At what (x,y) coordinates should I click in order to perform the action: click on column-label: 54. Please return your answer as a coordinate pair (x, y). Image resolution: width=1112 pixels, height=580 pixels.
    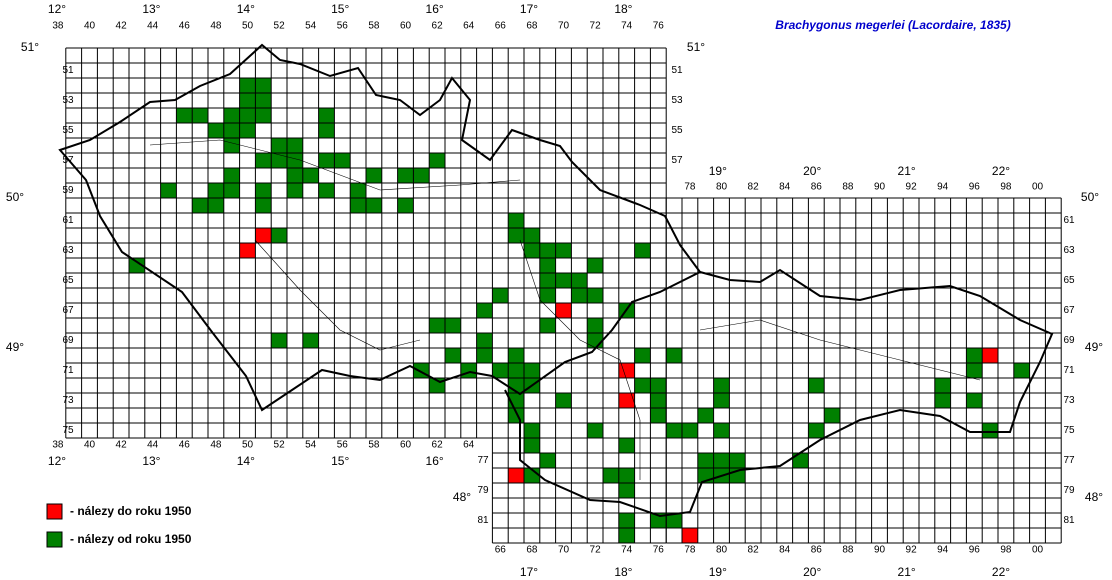
    Looking at the image, I should click on (311, 445).